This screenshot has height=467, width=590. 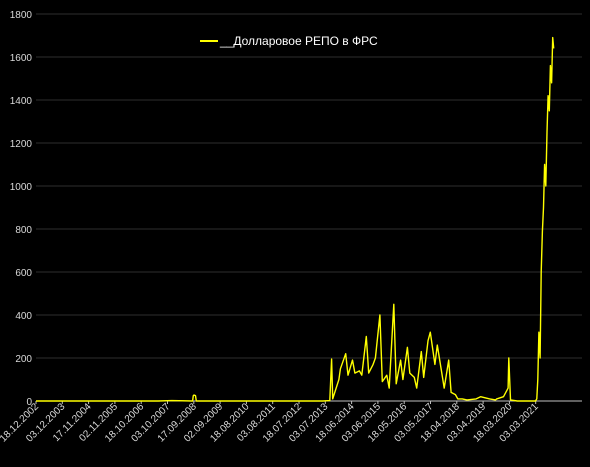 I want to click on y-tick-label-9: 1800, so click(x=21, y=15).